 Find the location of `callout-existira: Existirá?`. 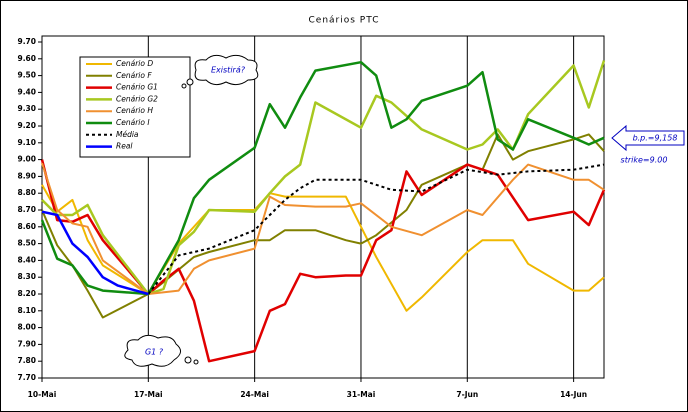

callout-existira: Existirá? is located at coordinates (220, 71).